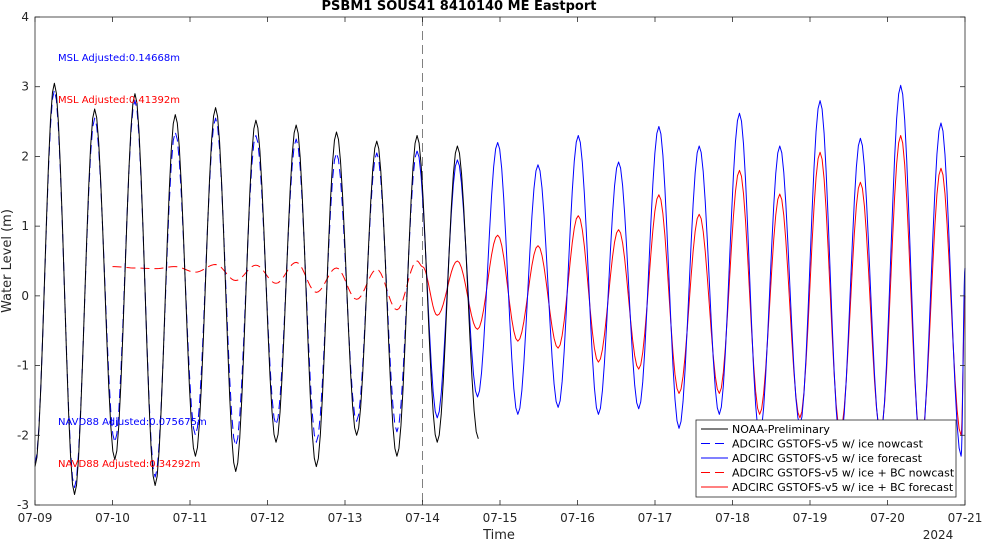  What do you see at coordinates (25, 17) in the screenshot?
I see `y-tick-label: 4` at bounding box center [25, 17].